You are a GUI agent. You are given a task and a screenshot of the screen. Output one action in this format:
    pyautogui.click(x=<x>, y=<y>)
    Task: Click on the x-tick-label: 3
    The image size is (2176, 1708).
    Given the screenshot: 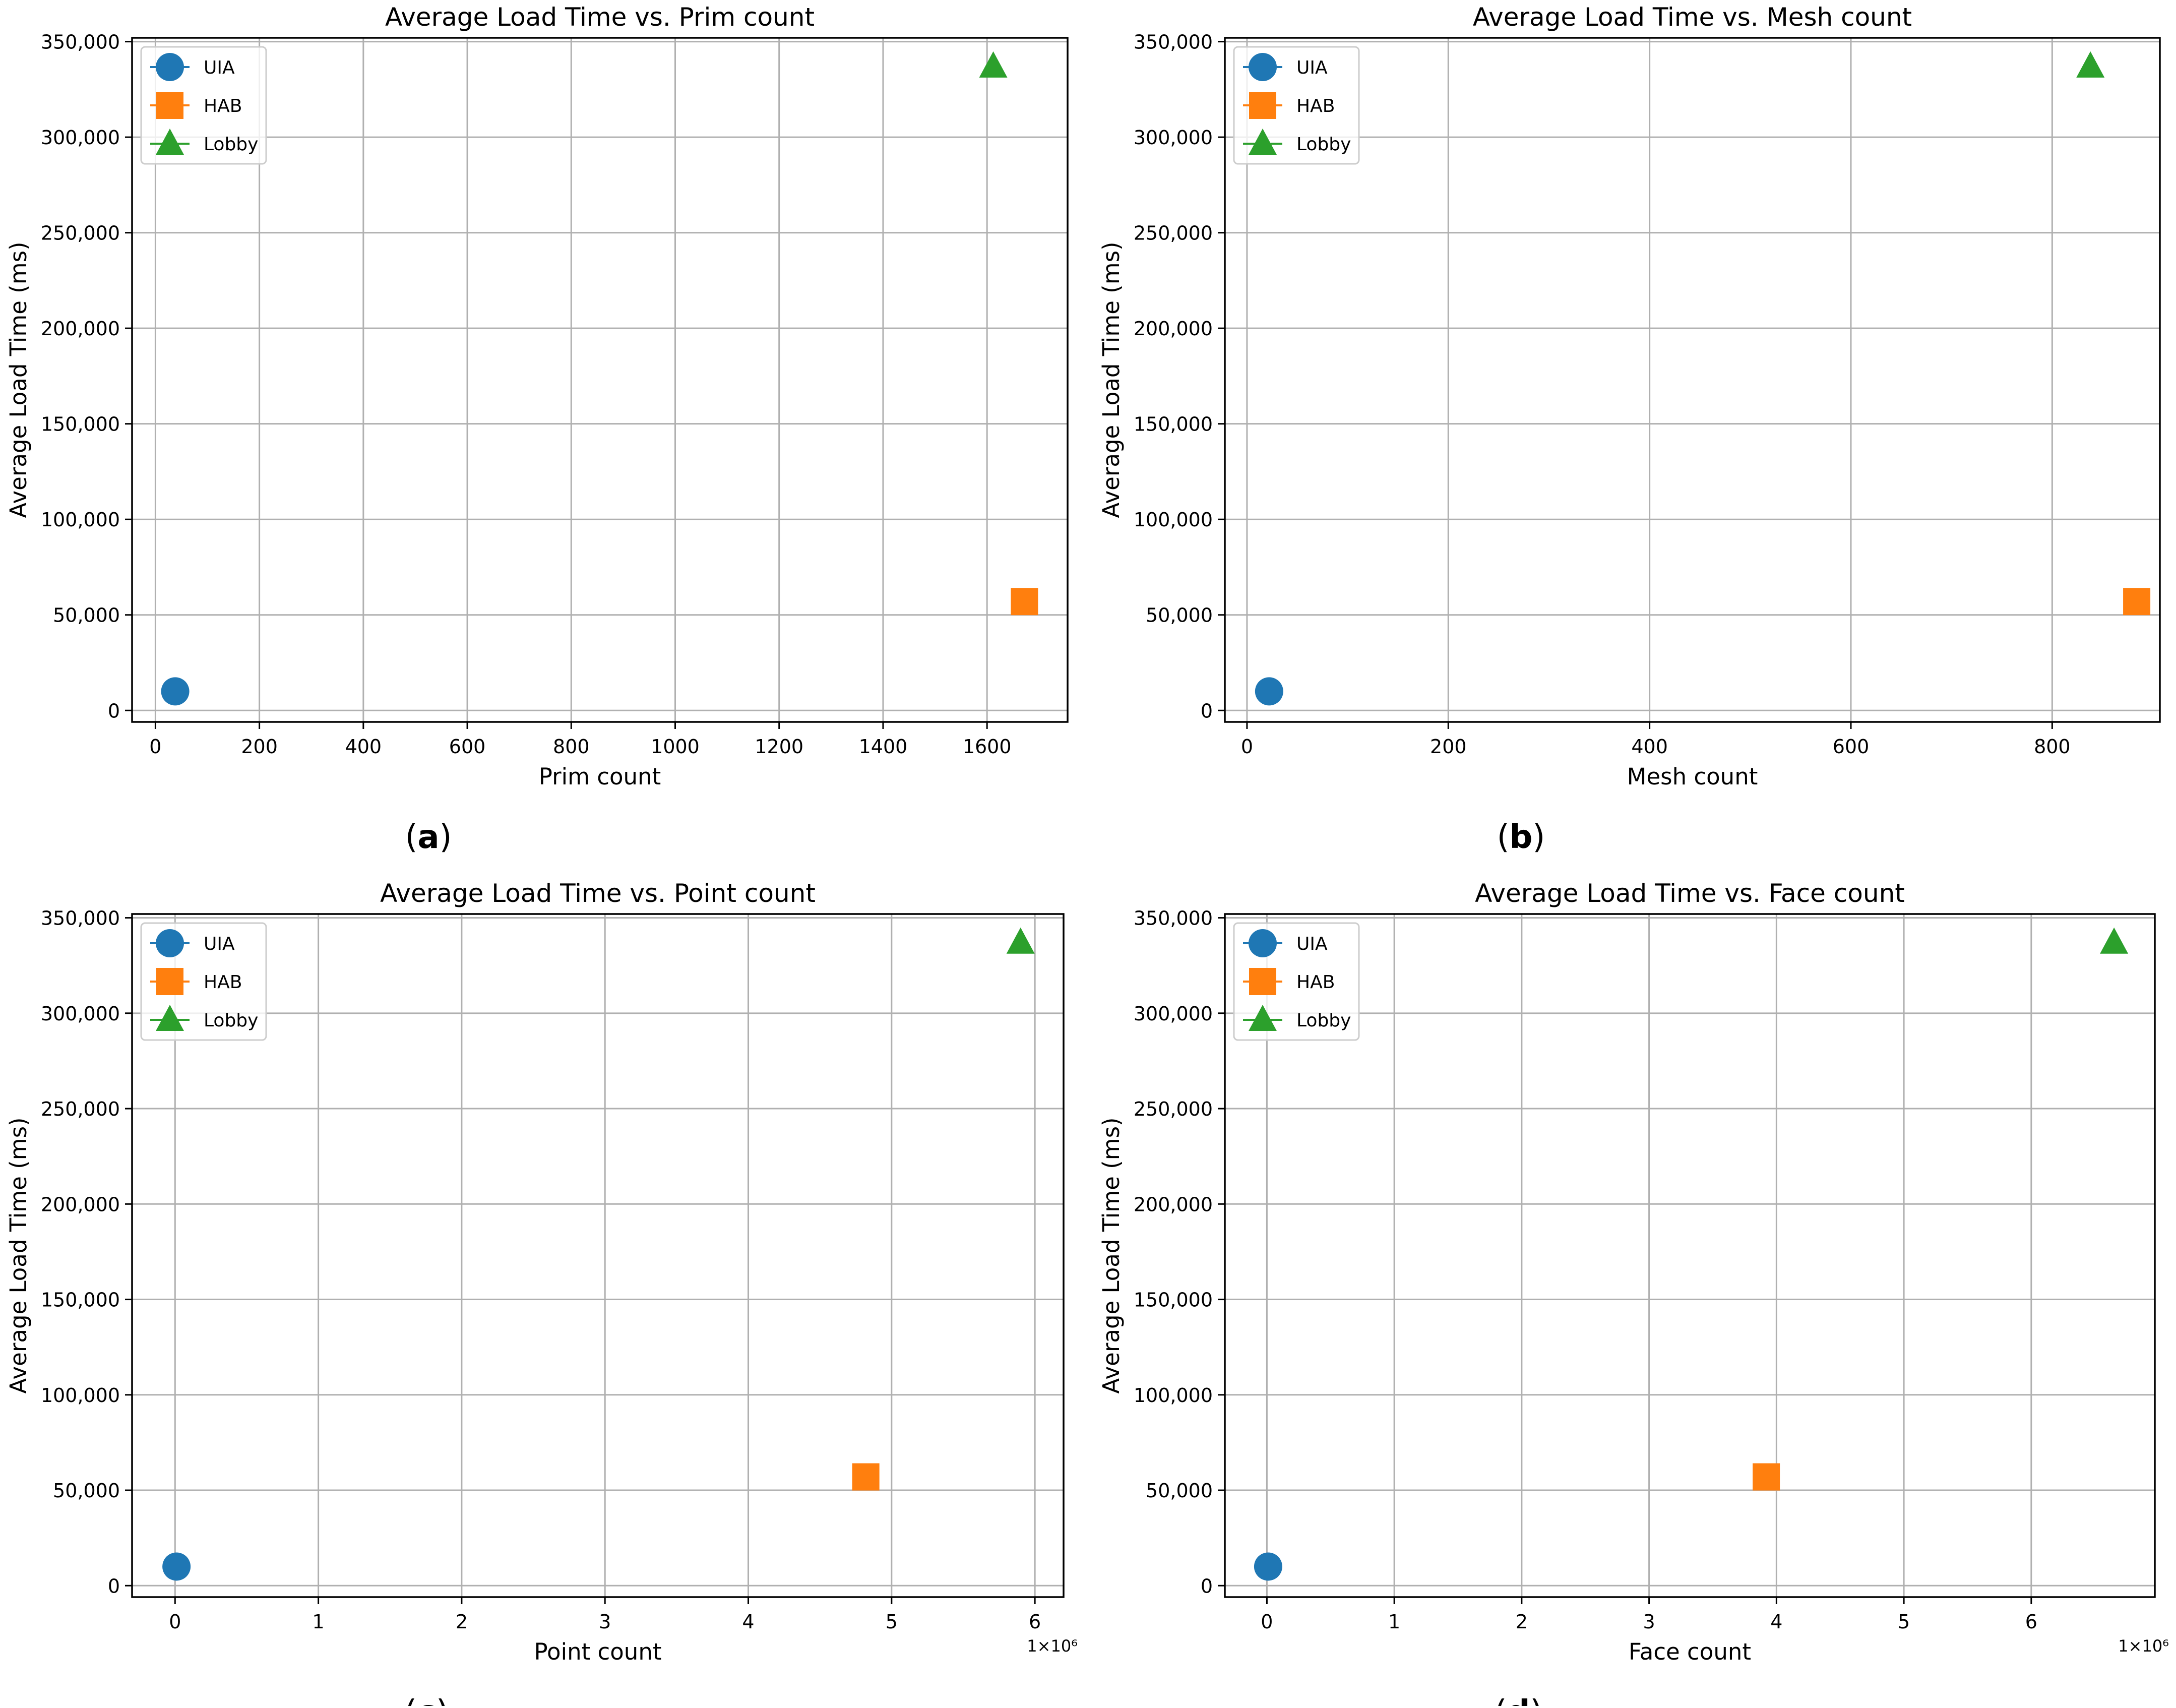 What is the action you would take?
    pyautogui.click(x=1649, y=1622)
    